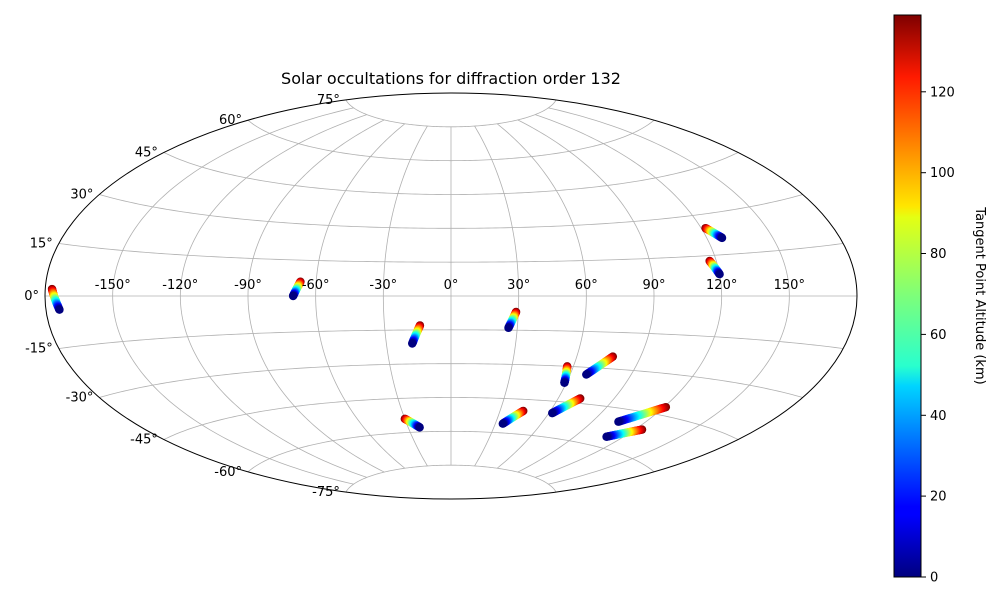 The image size is (1000, 600). I want to click on lon-tick-label: -30°, so click(383, 285).